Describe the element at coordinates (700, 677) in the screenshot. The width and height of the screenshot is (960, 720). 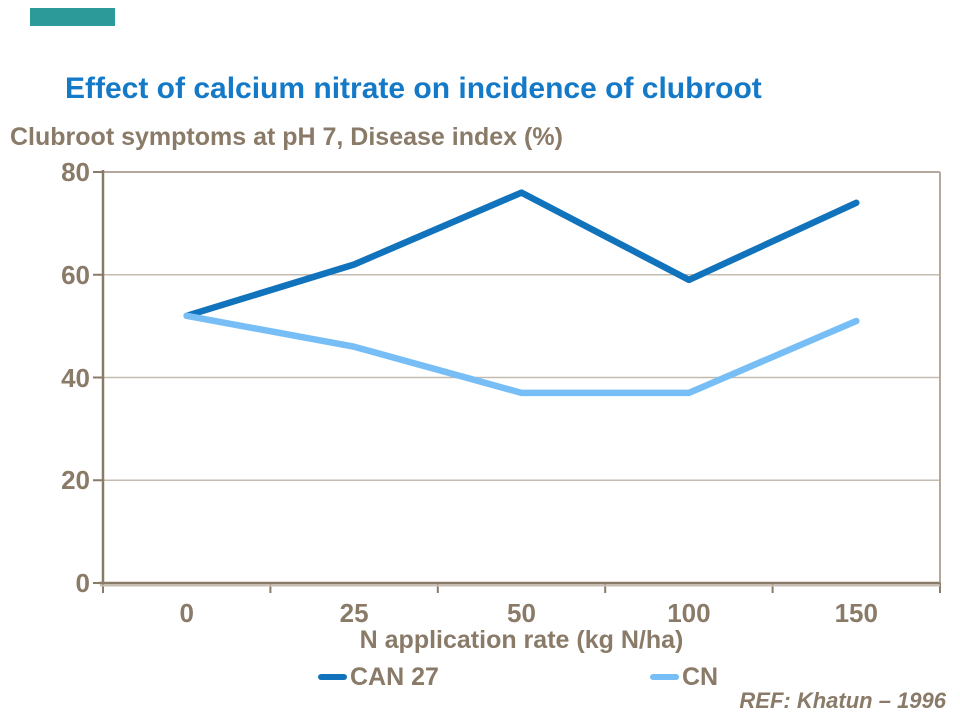
I see `legend-label-cn: CN` at that location.